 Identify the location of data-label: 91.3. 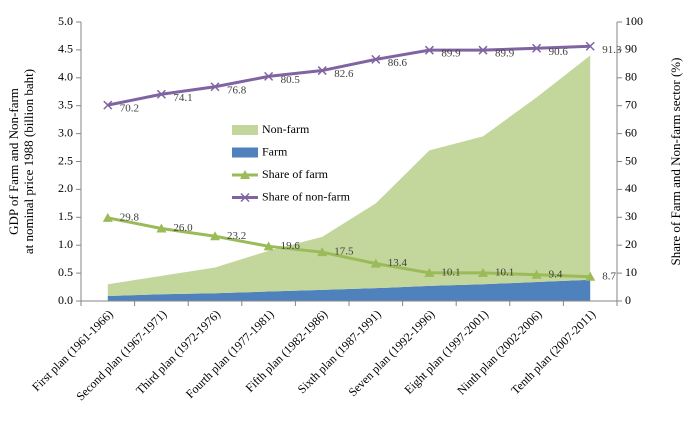
(612, 50).